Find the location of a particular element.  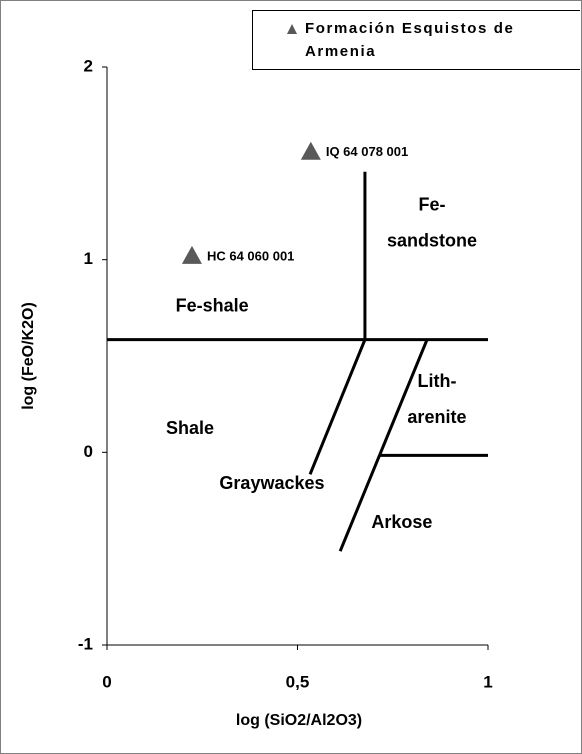

region-label: arenite is located at coordinates (436, 417).